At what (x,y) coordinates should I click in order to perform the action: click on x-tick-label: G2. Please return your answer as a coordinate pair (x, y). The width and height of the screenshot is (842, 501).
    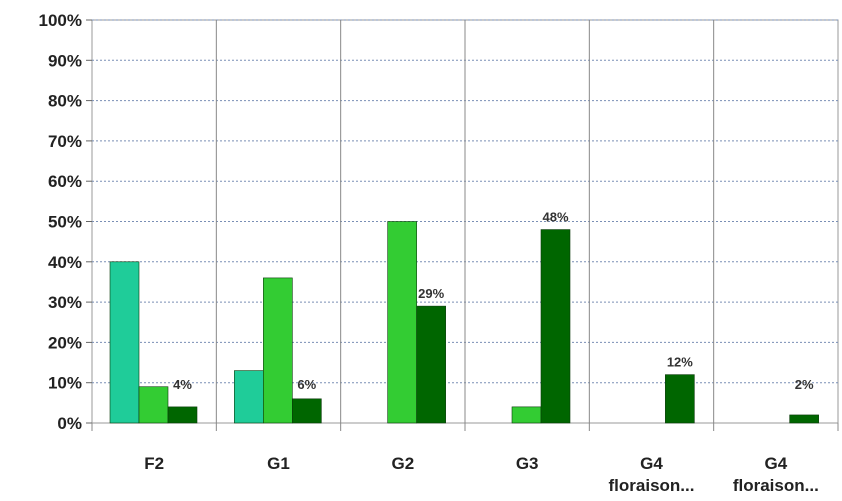
    Looking at the image, I should click on (402, 463).